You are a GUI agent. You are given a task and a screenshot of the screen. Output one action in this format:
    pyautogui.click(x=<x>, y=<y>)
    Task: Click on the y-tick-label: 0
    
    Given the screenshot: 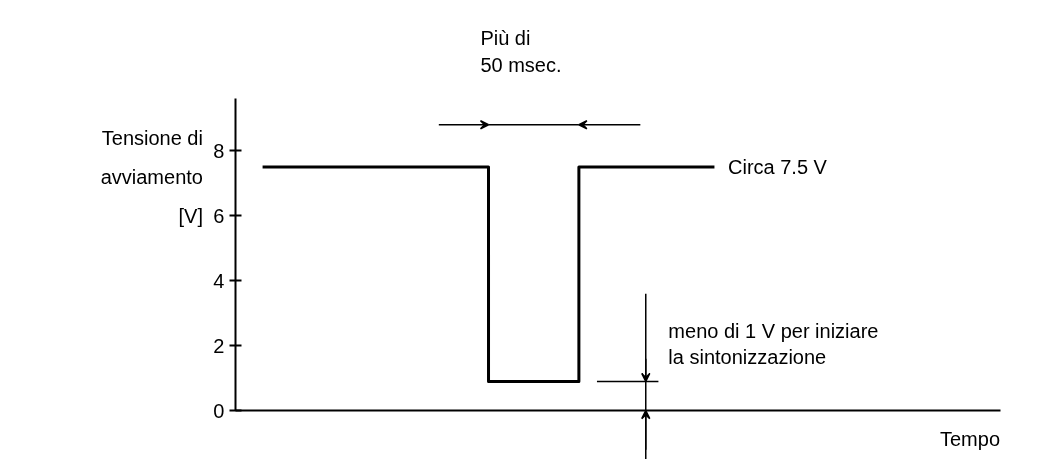 What is the action you would take?
    pyautogui.click(x=219, y=410)
    